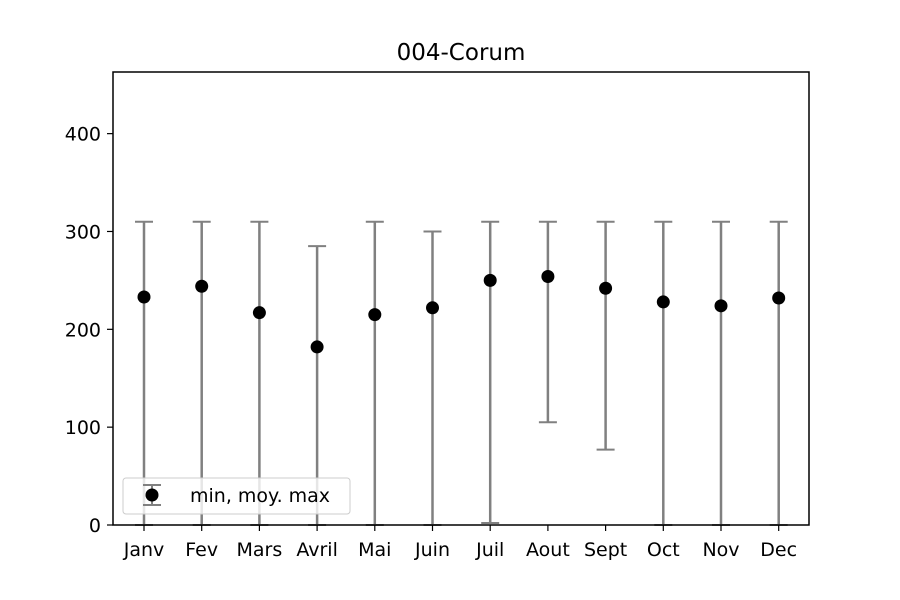  What do you see at coordinates (144, 550) in the screenshot?
I see `x-tick-label: Janv` at bounding box center [144, 550].